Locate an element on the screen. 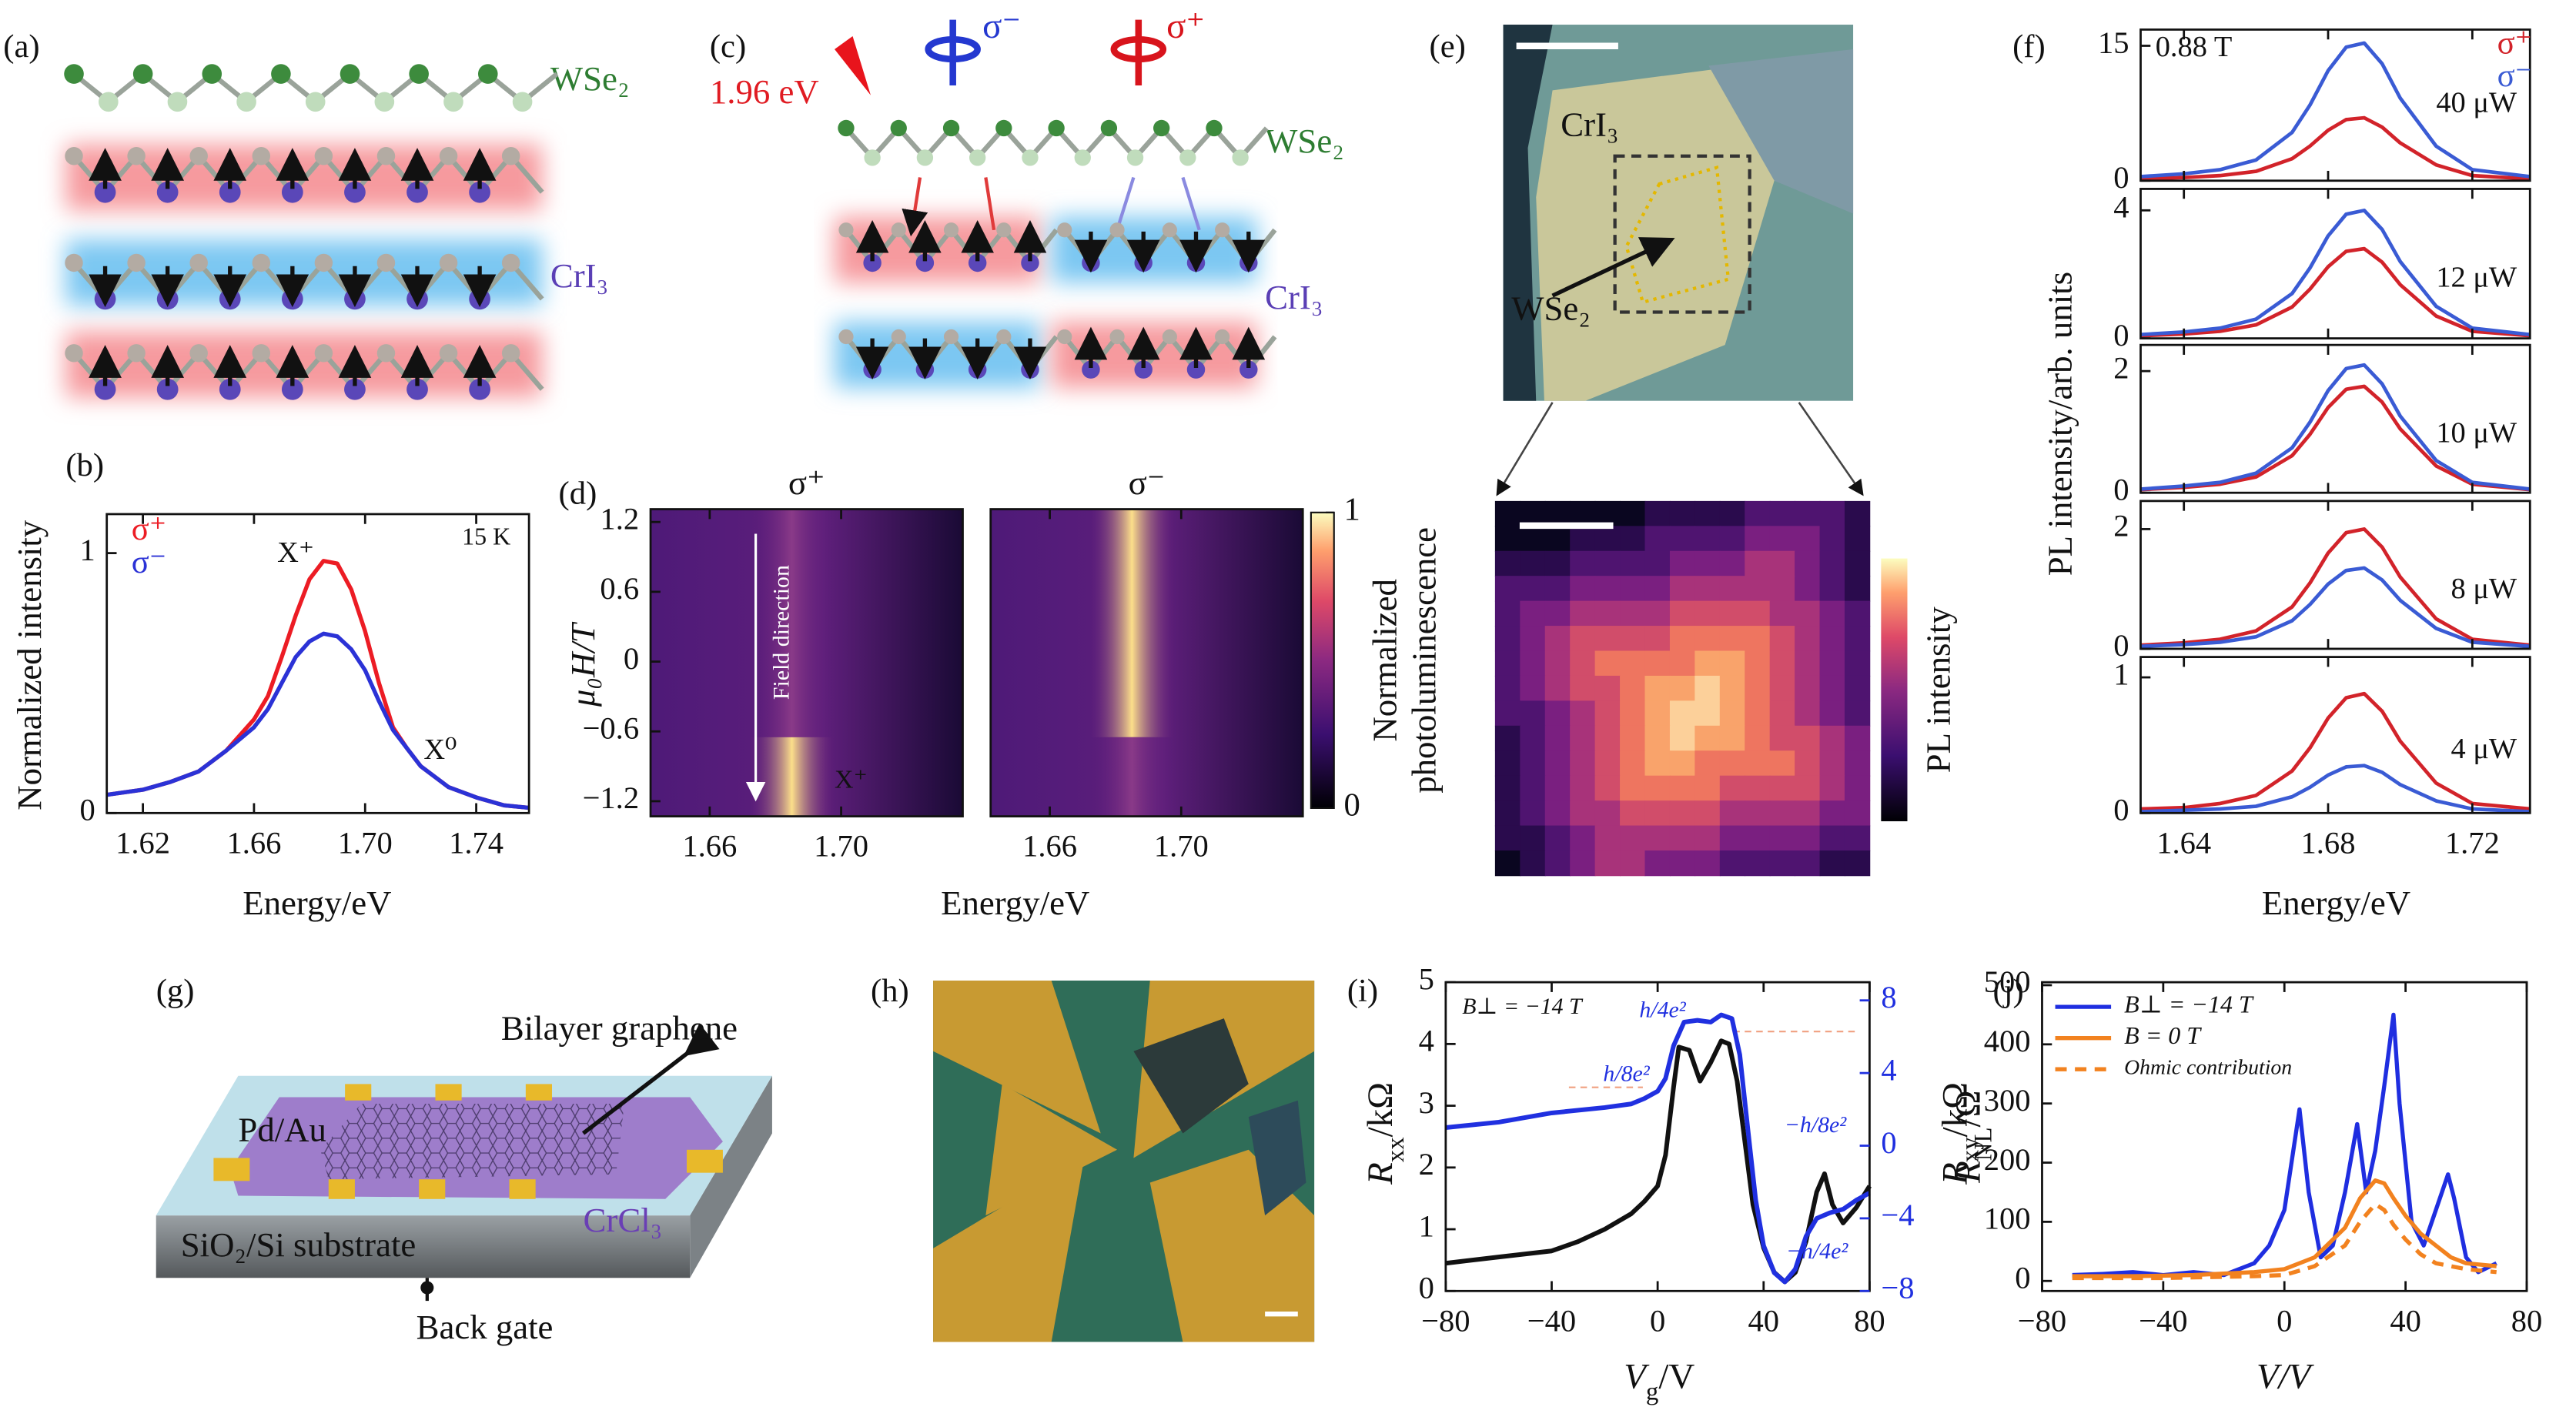 The image size is (2576, 1417). contact is located at coordinates (342, 1189).